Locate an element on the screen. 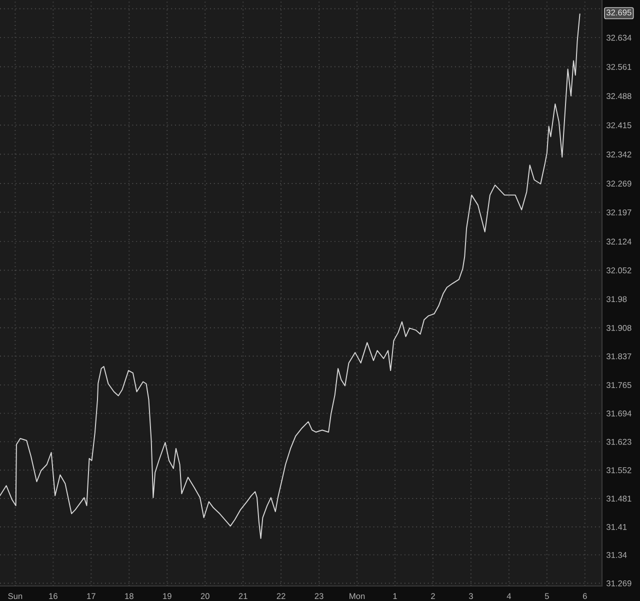  x-tick-label: 6 is located at coordinates (585, 596).